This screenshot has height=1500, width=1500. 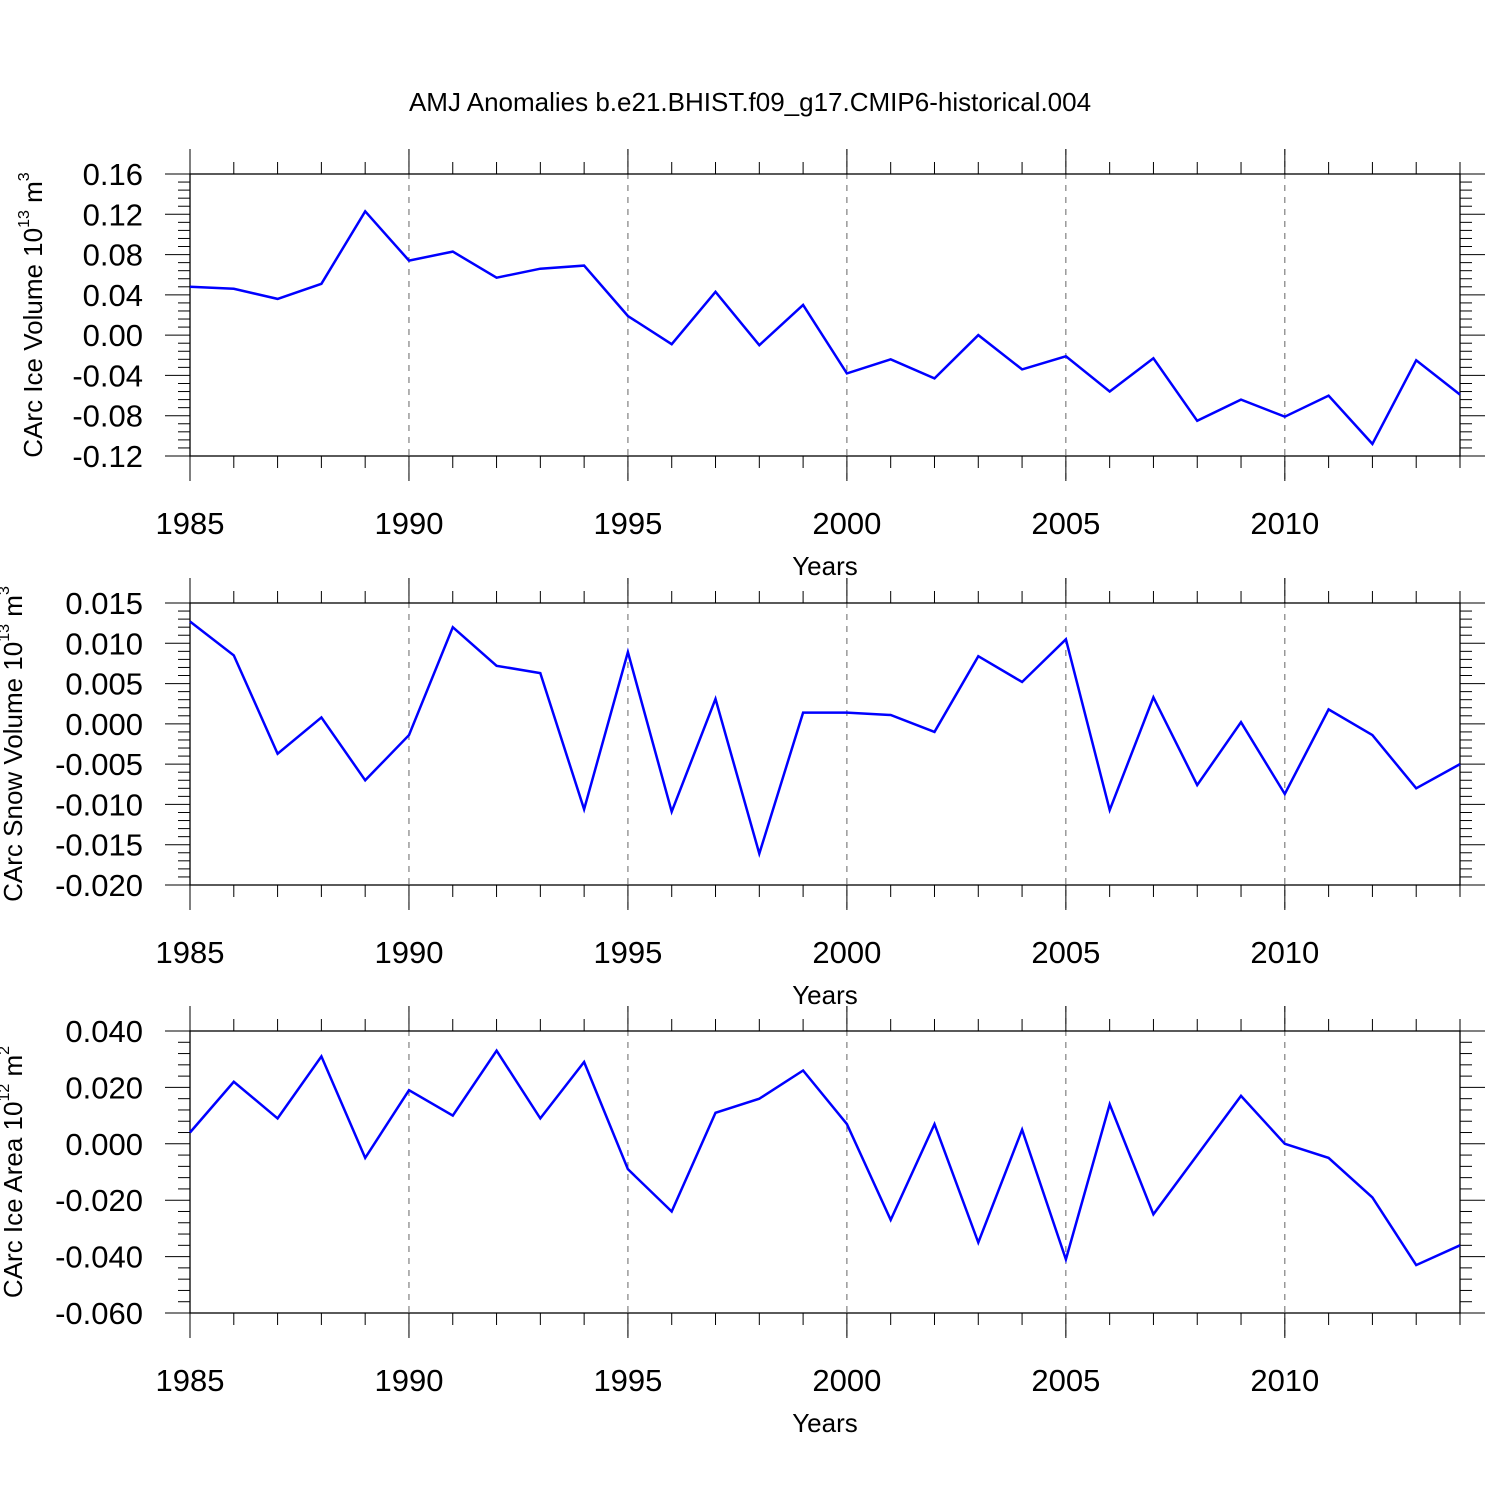 What do you see at coordinates (113, 214) in the screenshot?
I see `y-tick-label: 0.12` at bounding box center [113, 214].